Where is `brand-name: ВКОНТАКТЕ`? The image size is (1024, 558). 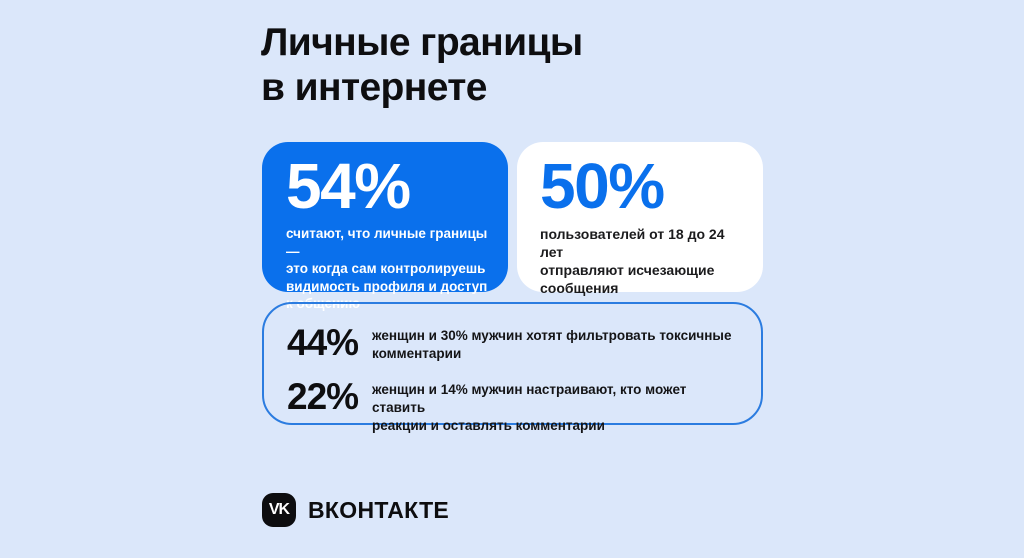 brand-name: ВКОНТАКТЕ is located at coordinates (379, 510).